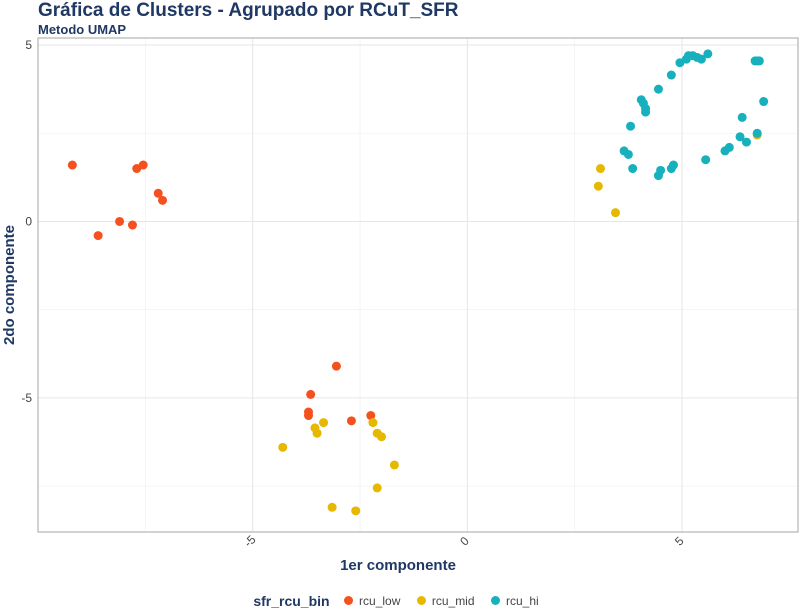 This screenshot has width=804, height=614. Describe the element at coordinates (402, 601) in the screenshot. I see `legend: sfr_rcu_bin rcu_low rcu_mid rcu_hi` at that location.